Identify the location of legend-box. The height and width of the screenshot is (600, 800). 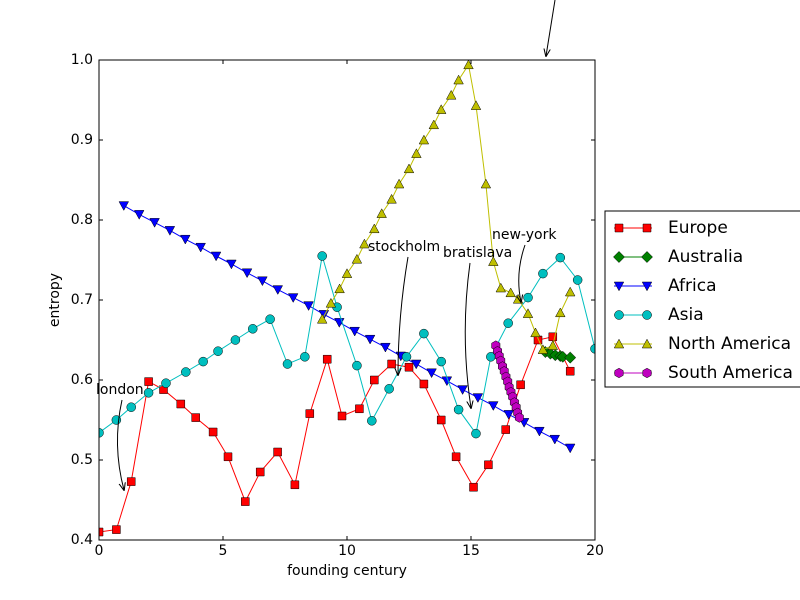
(702, 299).